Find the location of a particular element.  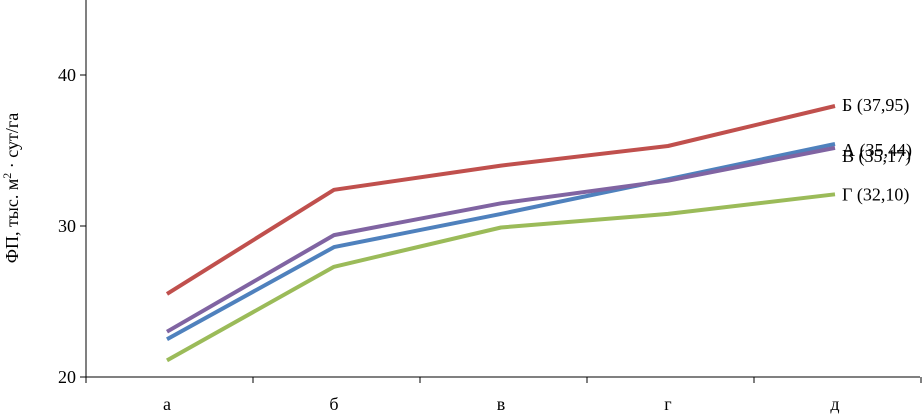

series-label-0: Б (37,95) is located at coordinates (875, 105).